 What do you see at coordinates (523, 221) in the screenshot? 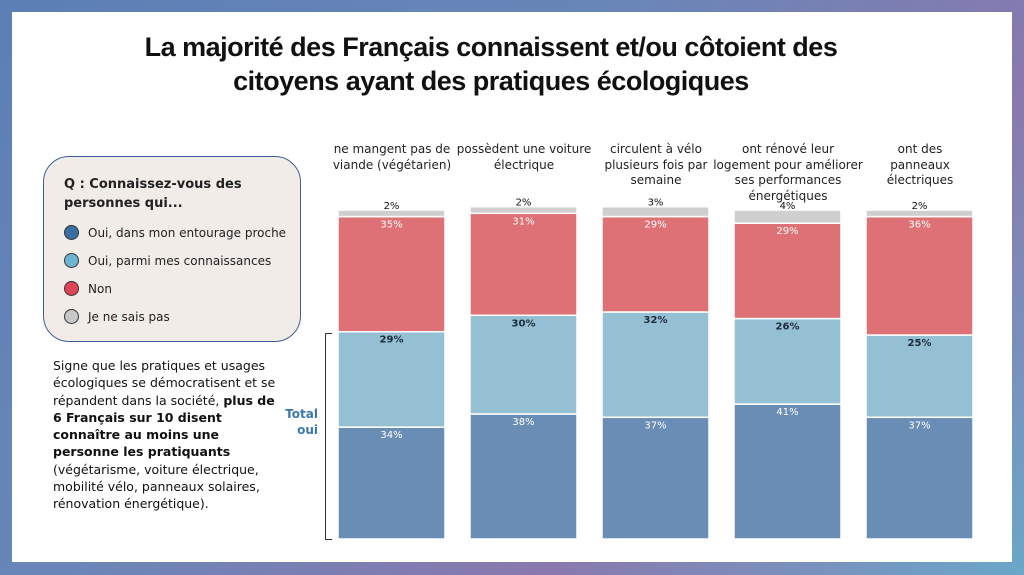
I see `data-label: 31%` at bounding box center [523, 221].